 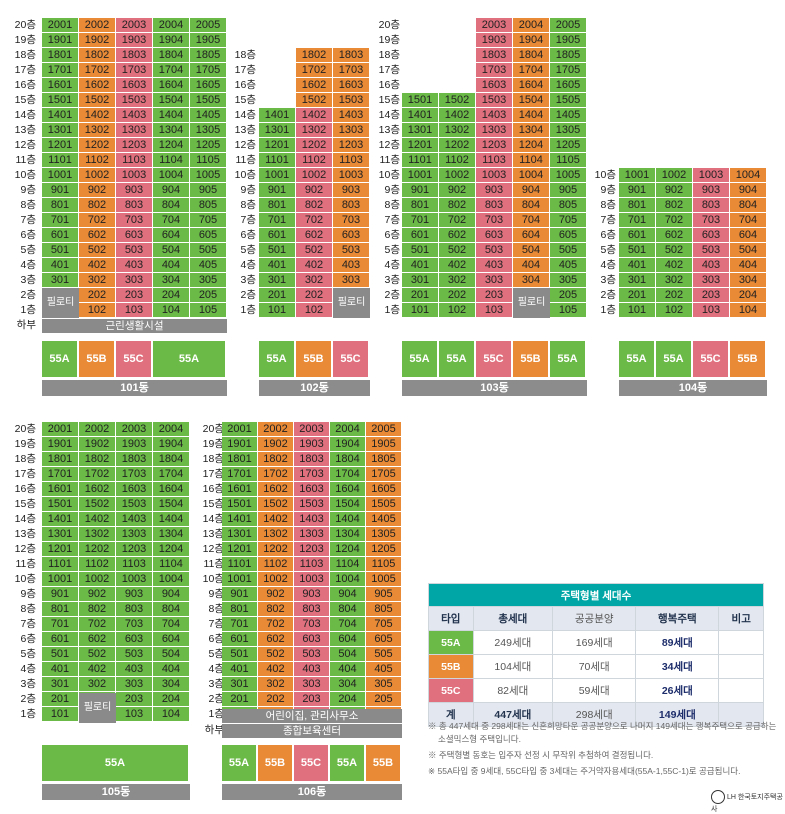 What do you see at coordinates (384, 474) in the screenshot?
I see `unit-cell: 1705` at bounding box center [384, 474].